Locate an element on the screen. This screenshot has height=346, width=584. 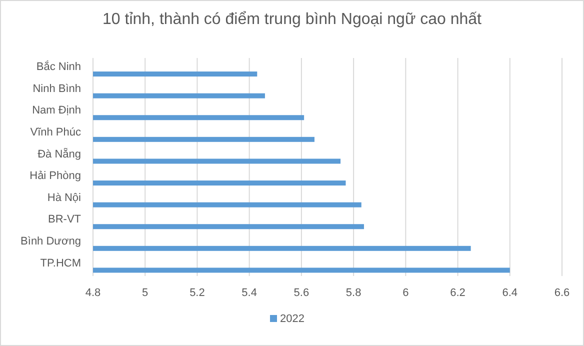
x-tick-label: 4.8 is located at coordinates (93, 293).